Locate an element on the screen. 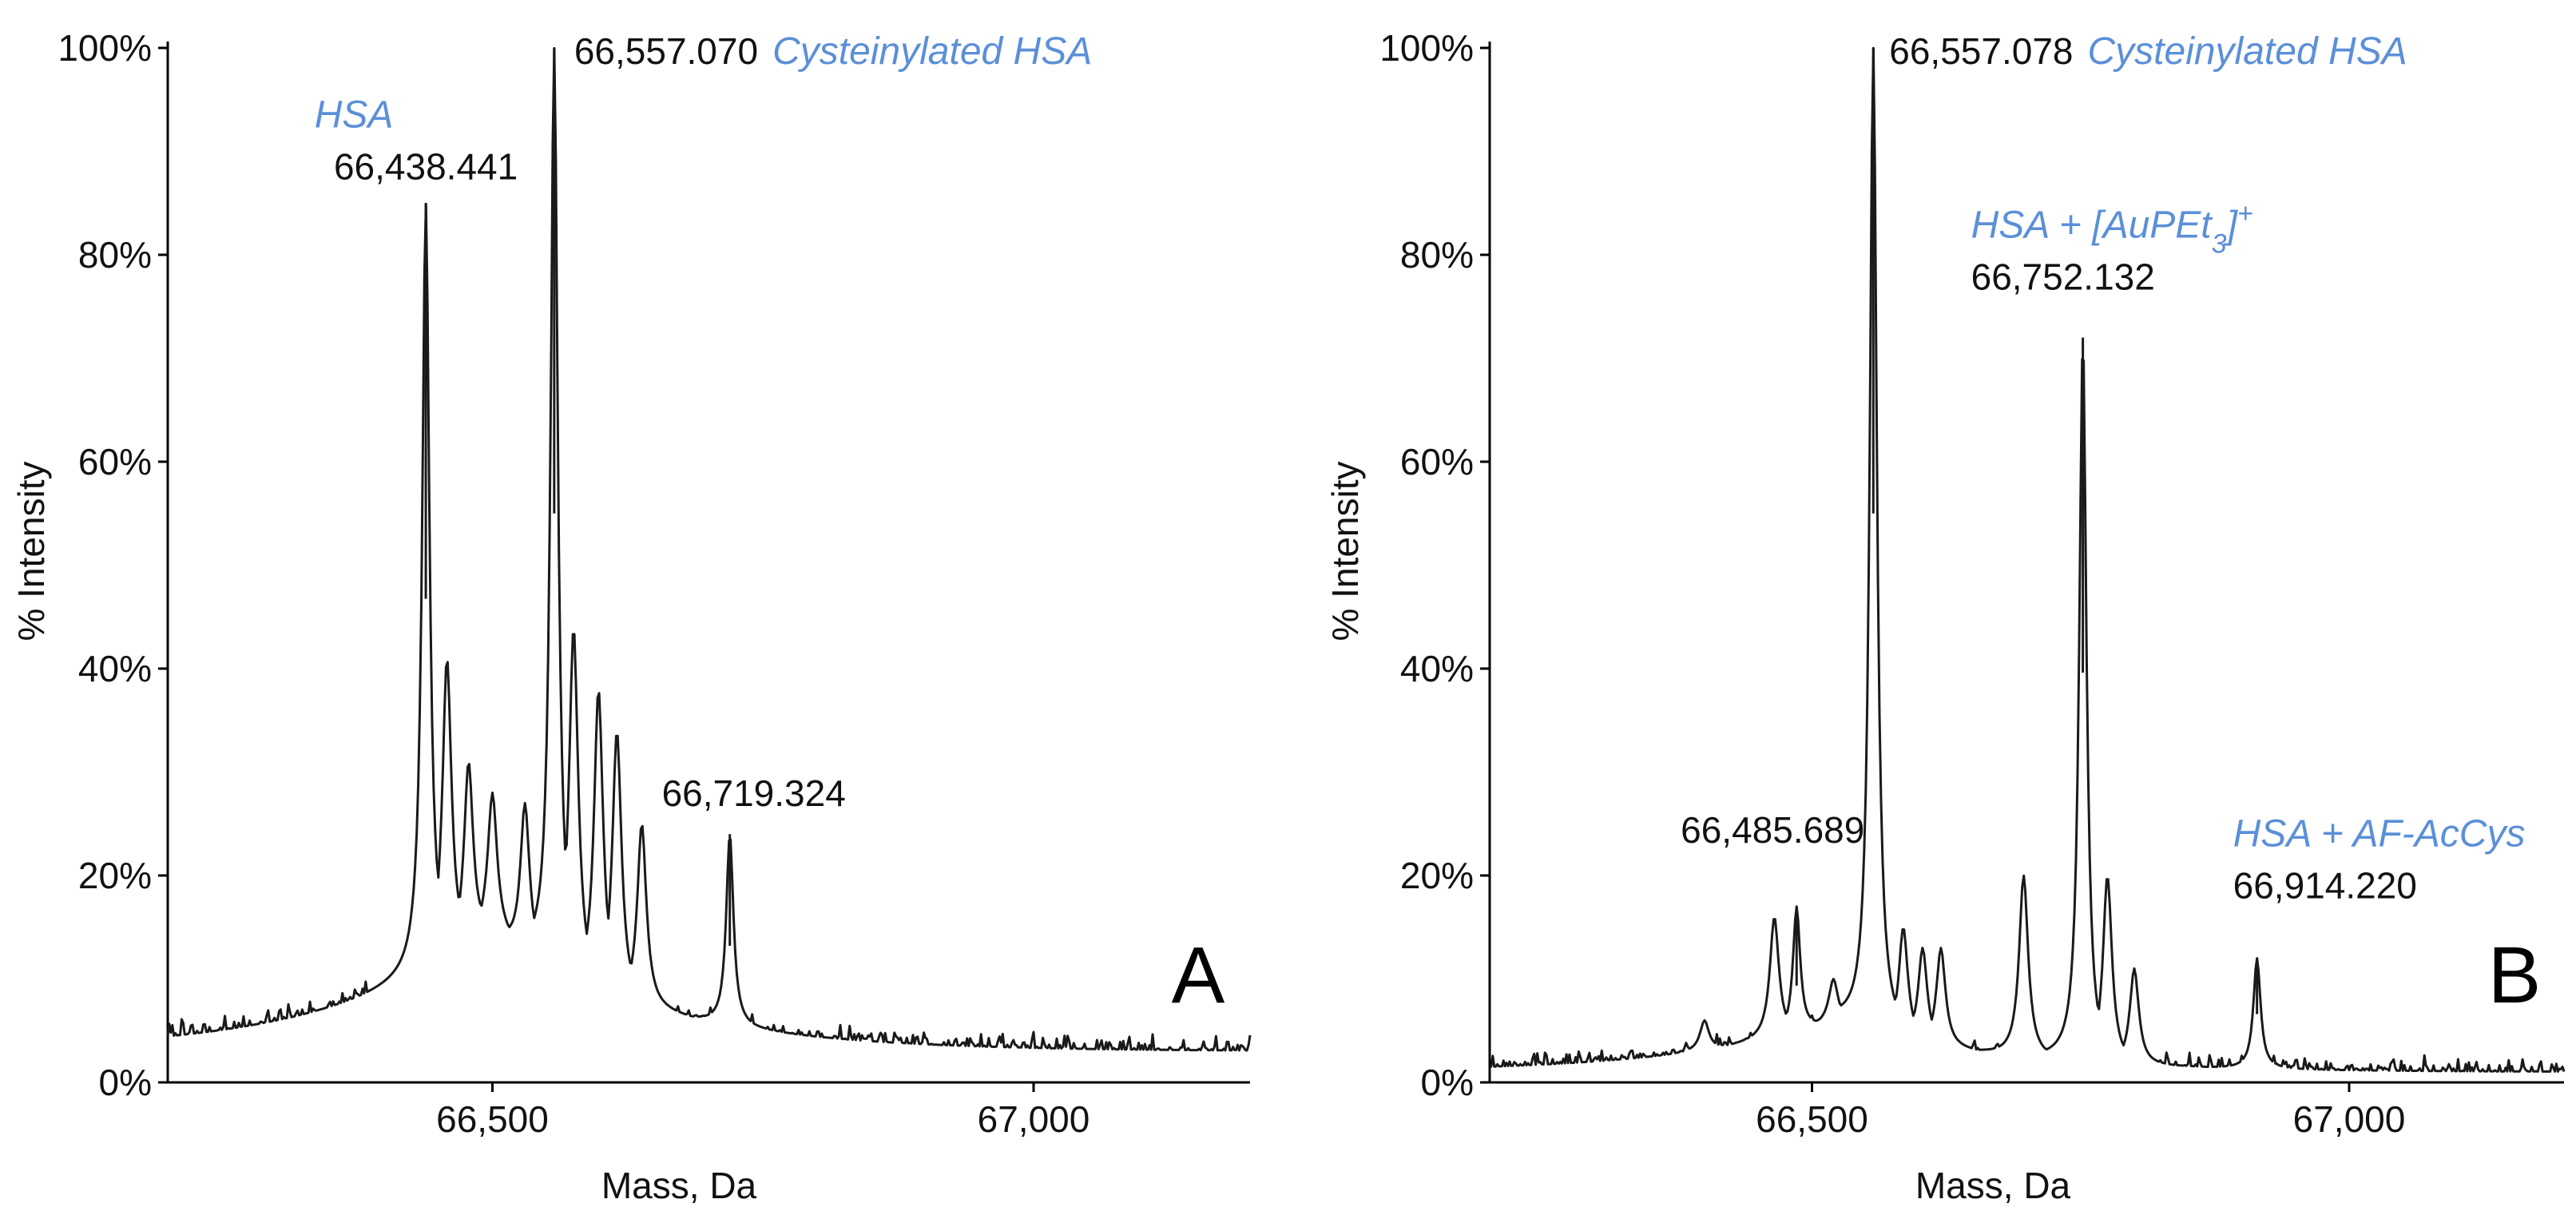 The width and height of the screenshot is (2576, 1211). panel-a-letter: A is located at coordinates (1198, 975).